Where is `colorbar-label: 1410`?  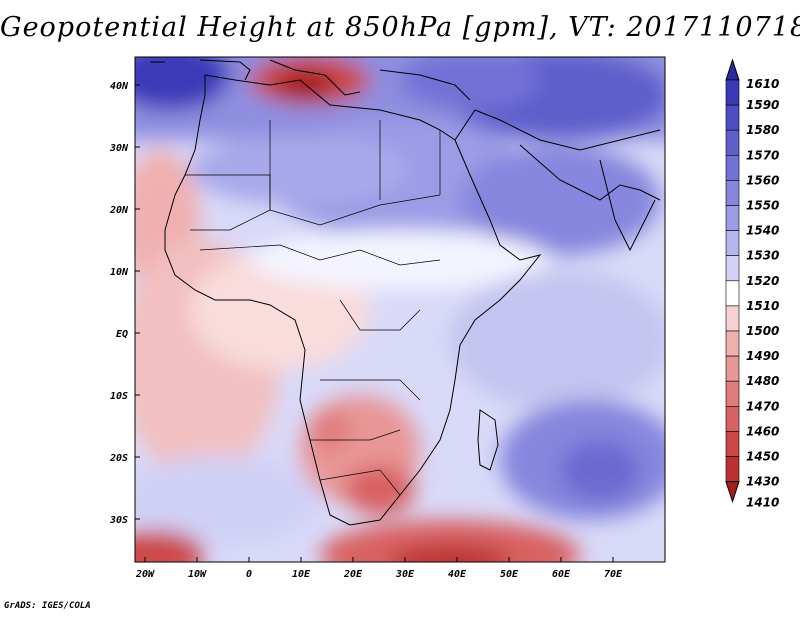
colorbar-label: 1410 is located at coordinates (762, 503).